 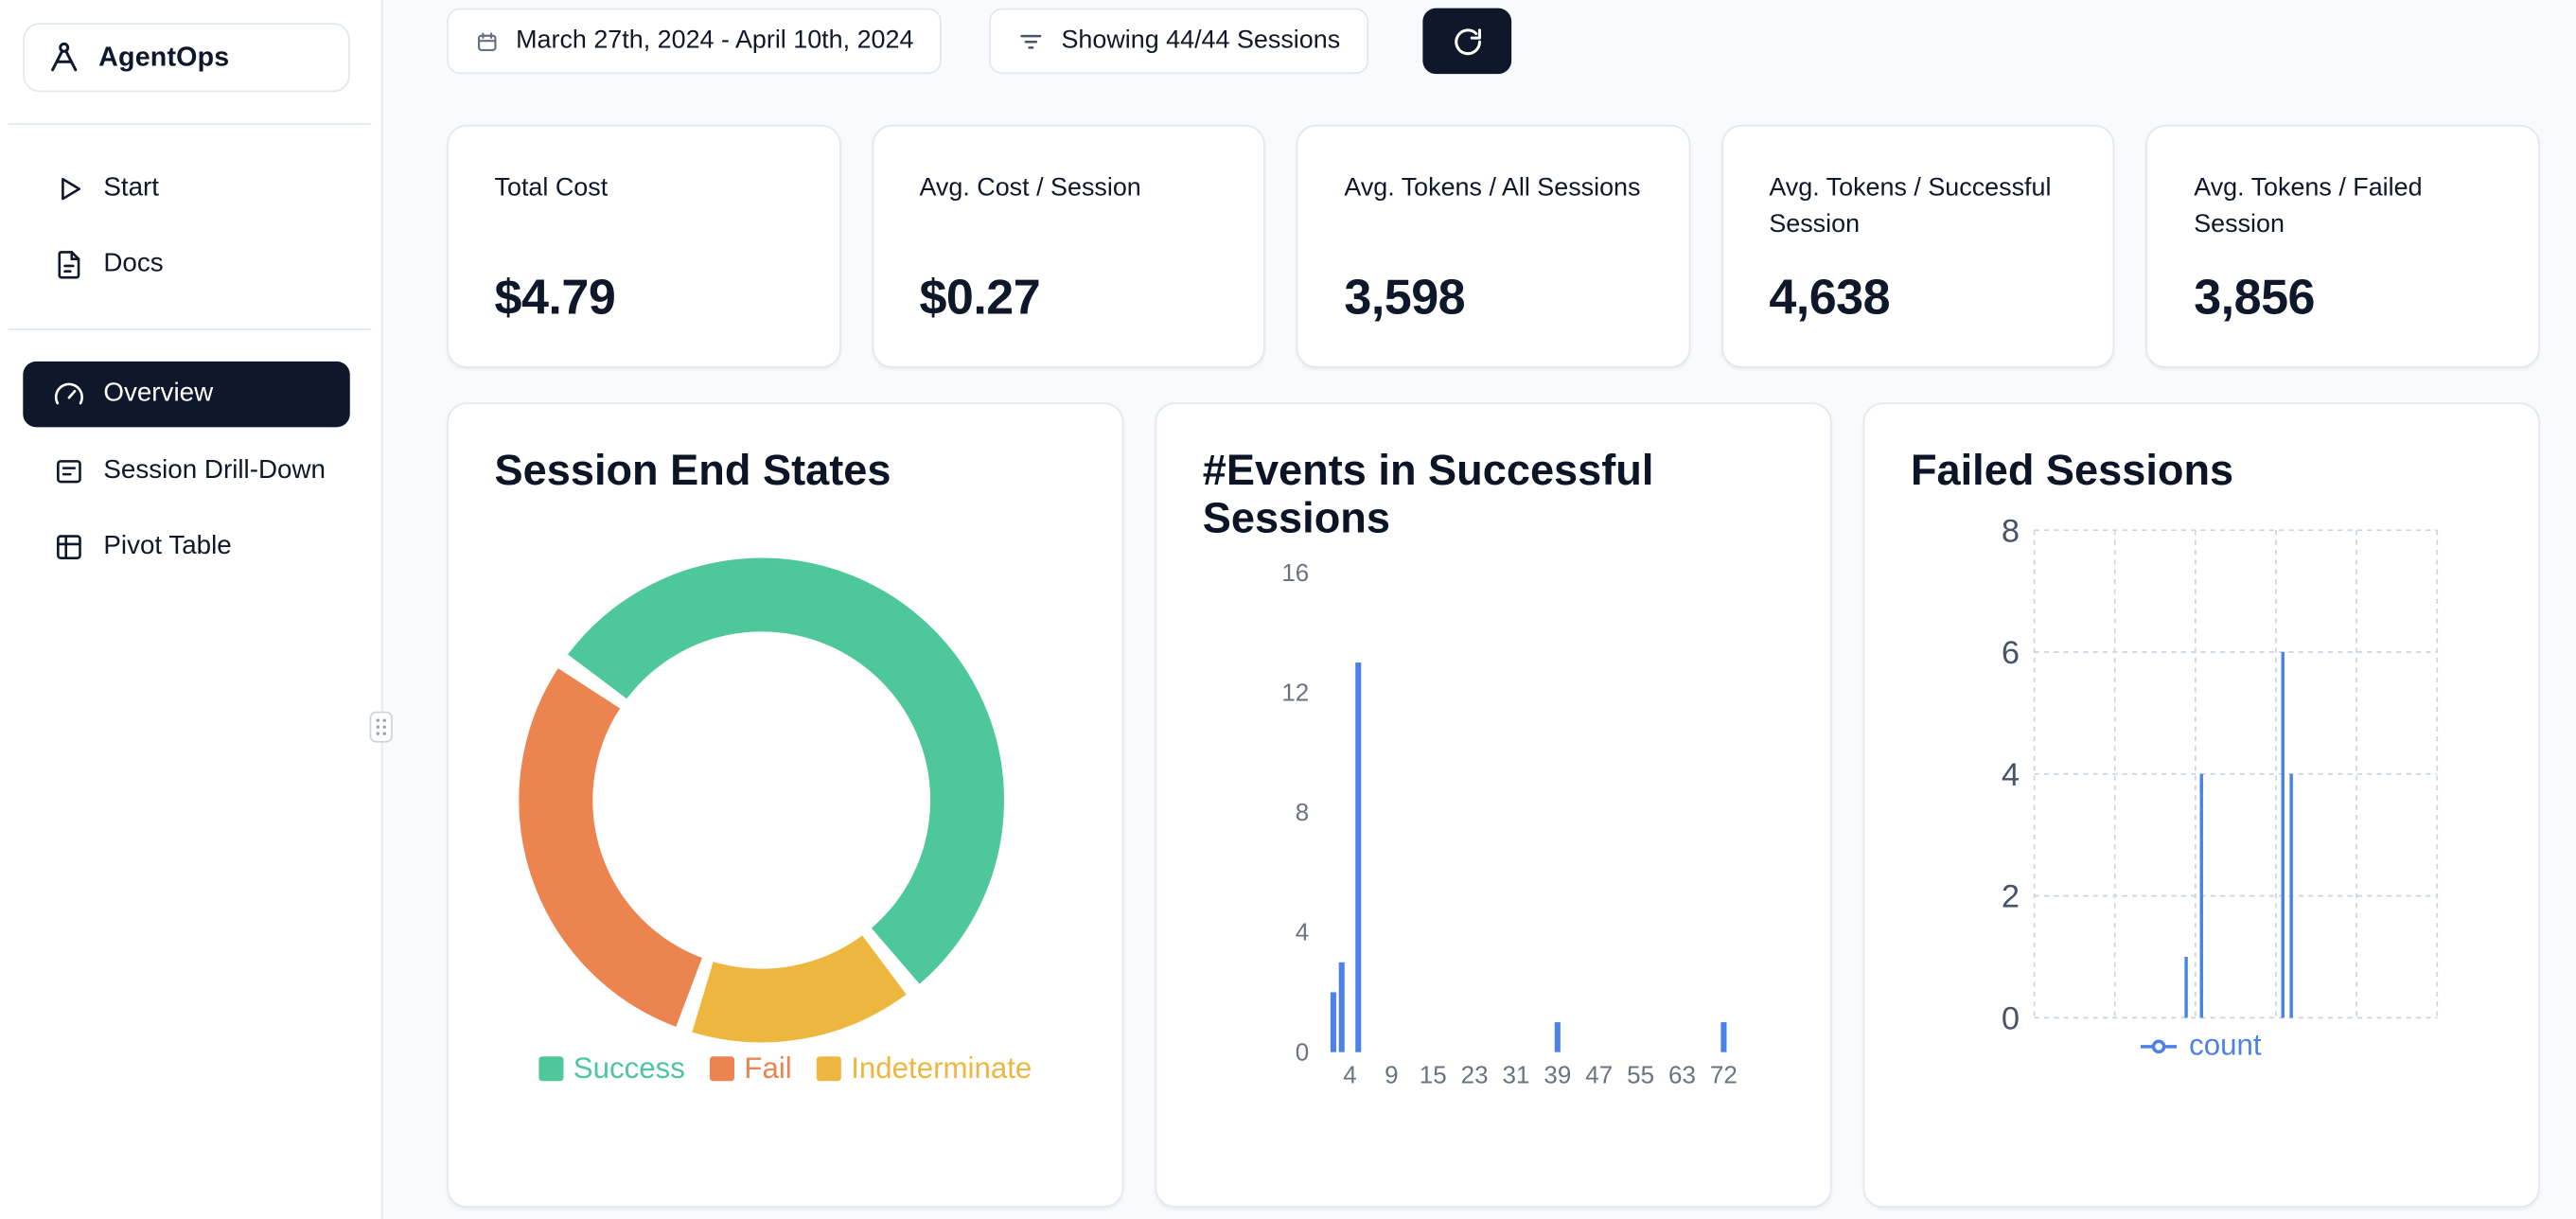 I want to click on svg-text: 72, so click(x=1724, y=1076).